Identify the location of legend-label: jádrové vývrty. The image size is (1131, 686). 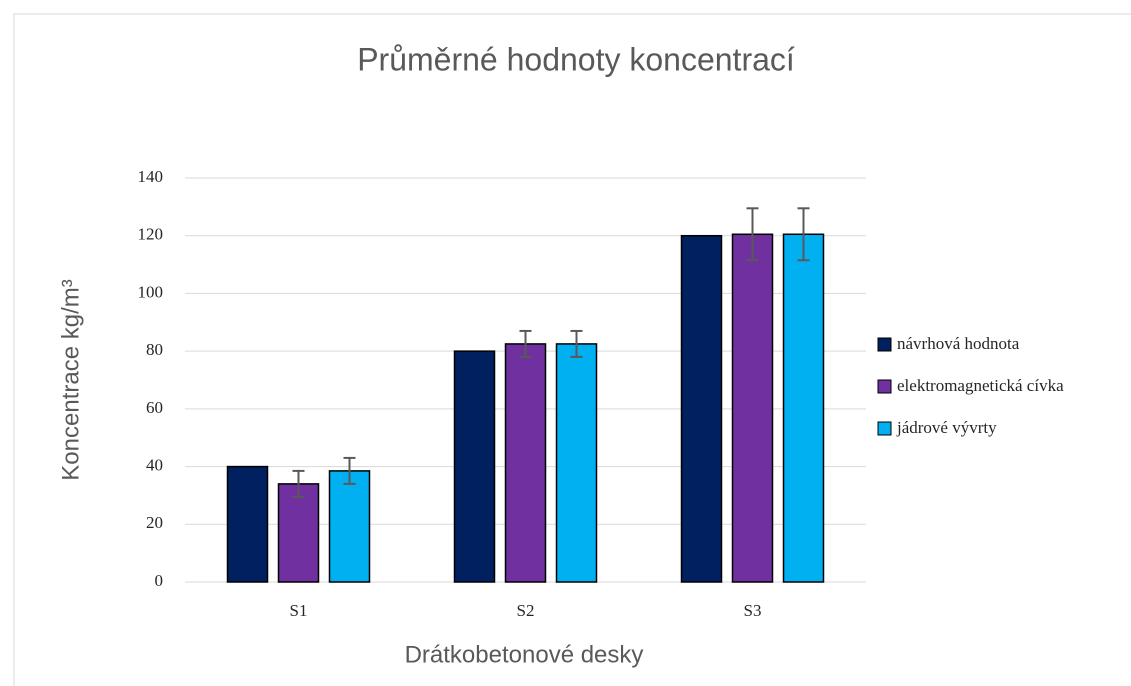
(946, 427).